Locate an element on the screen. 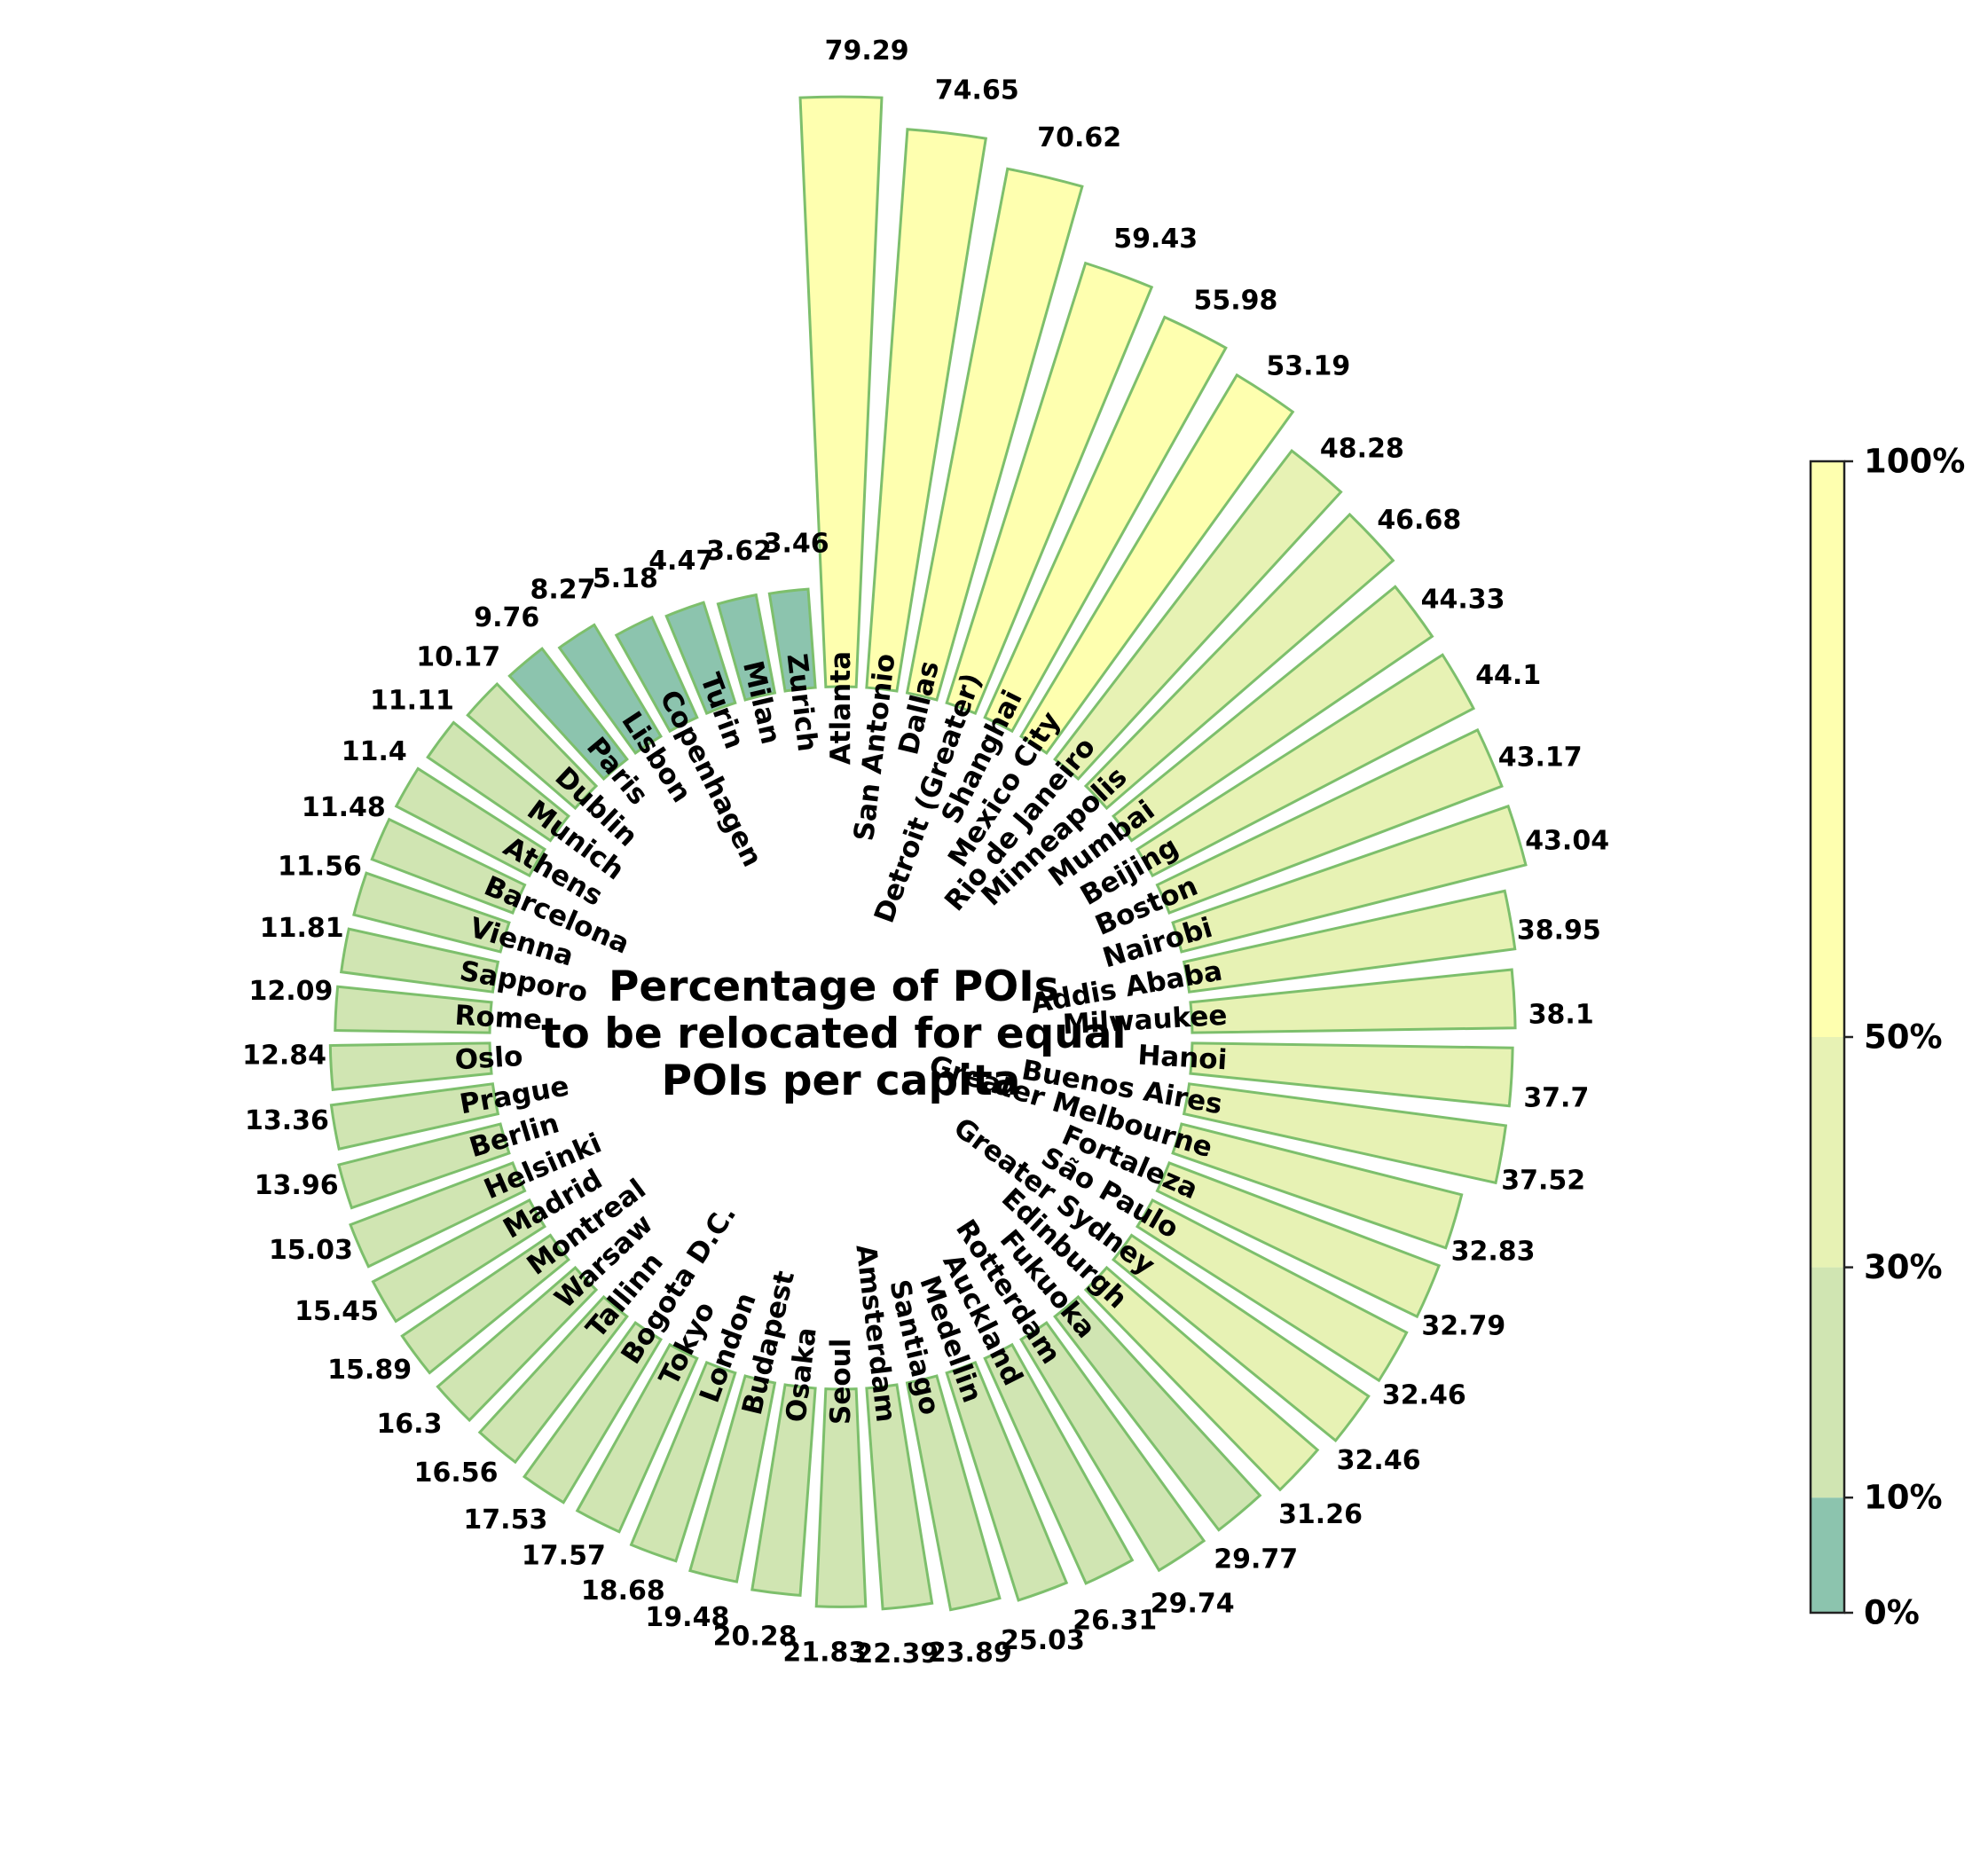 Image resolution: width=1988 pixels, height=1870 pixels. city-label-seoul: Seoul is located at coordinates (841, 1382).